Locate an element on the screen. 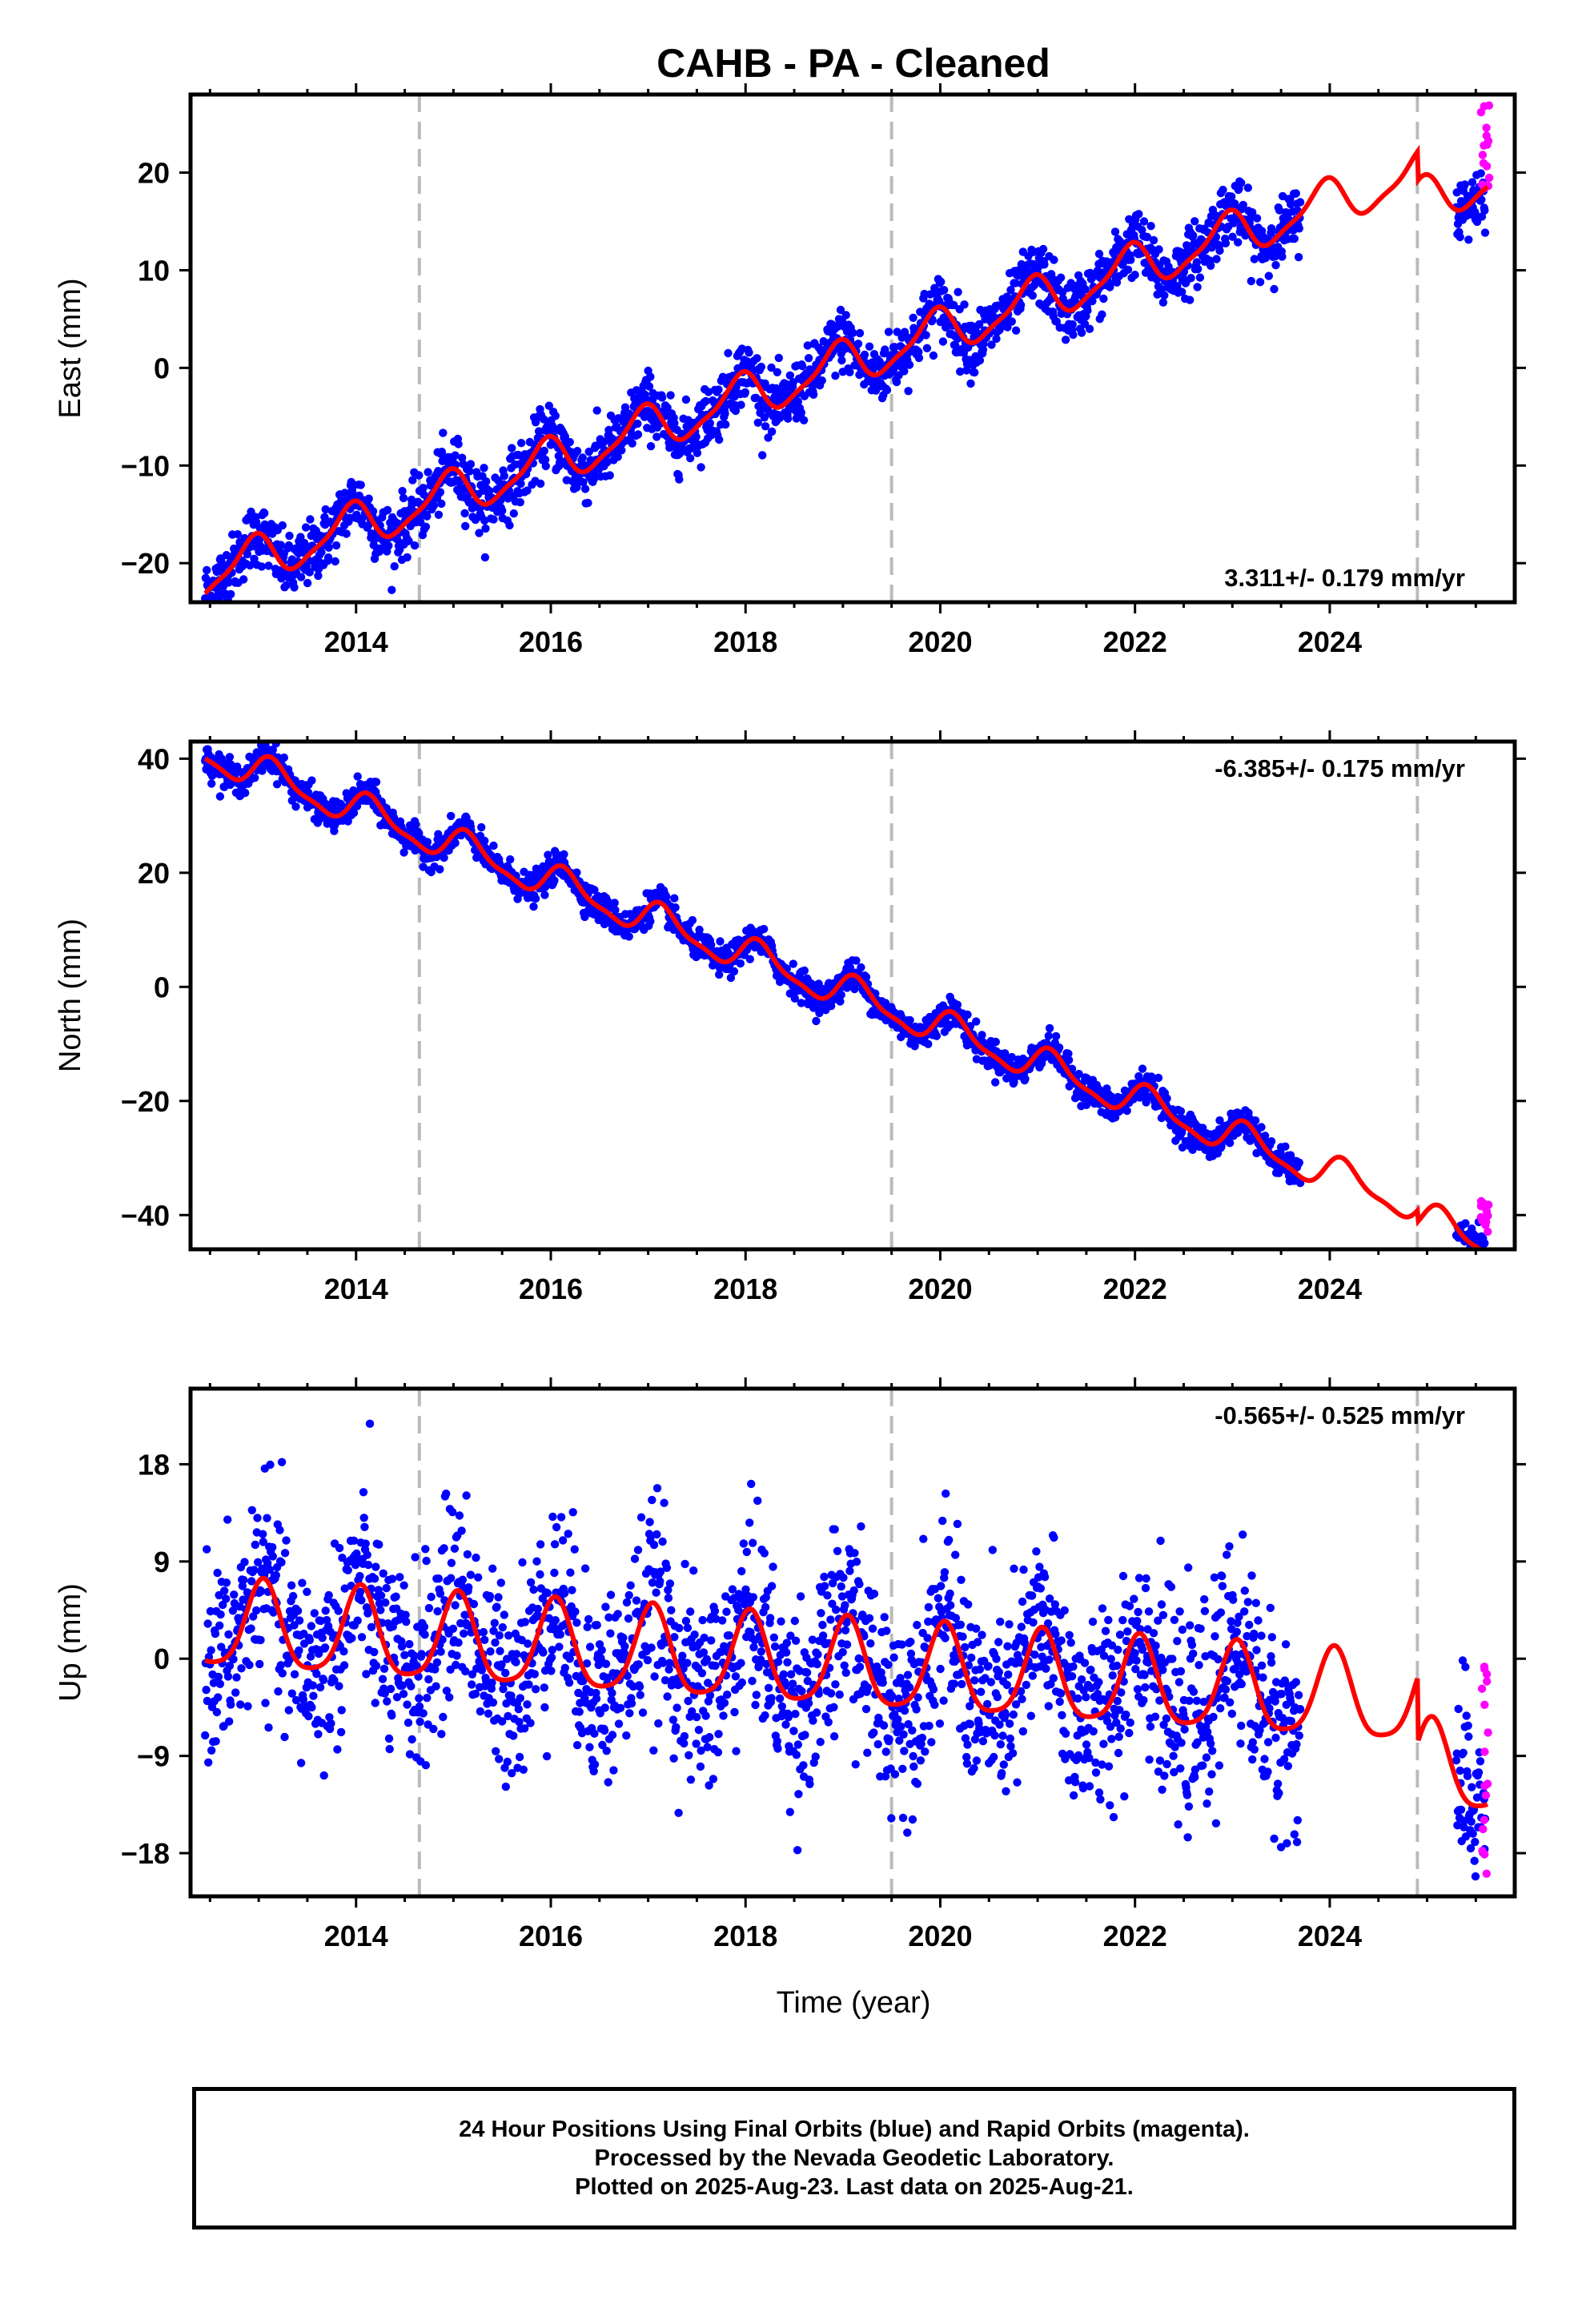  y-axis-label: North (mm) is located at coordinates (70, 995).